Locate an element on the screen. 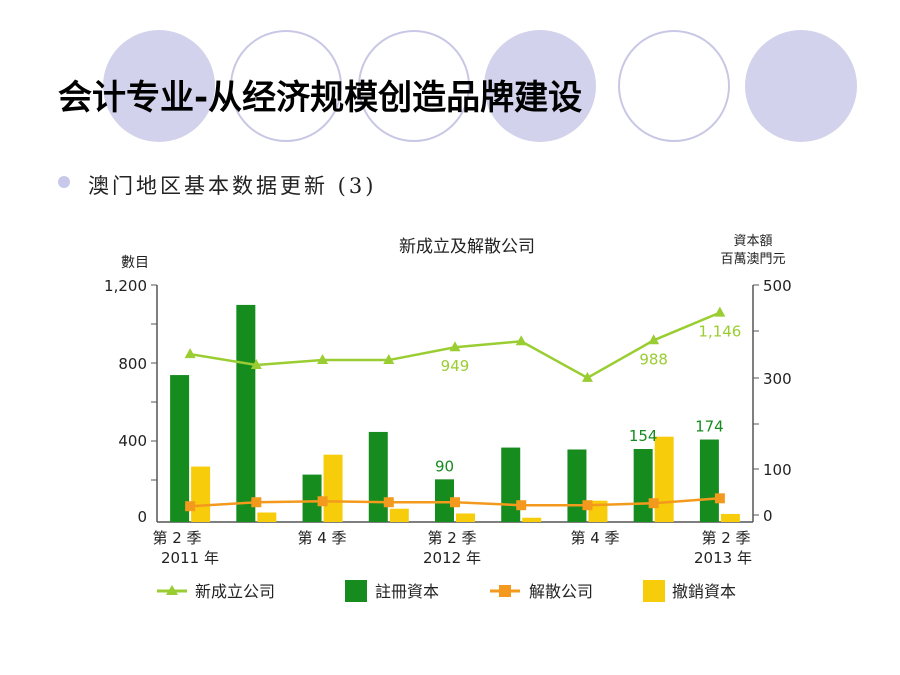 Image resolution: width=900 pixels, height=675 pixels. bullet-text: 澳门地区基本数据更新 (3) is located at coordinates (232, 186).